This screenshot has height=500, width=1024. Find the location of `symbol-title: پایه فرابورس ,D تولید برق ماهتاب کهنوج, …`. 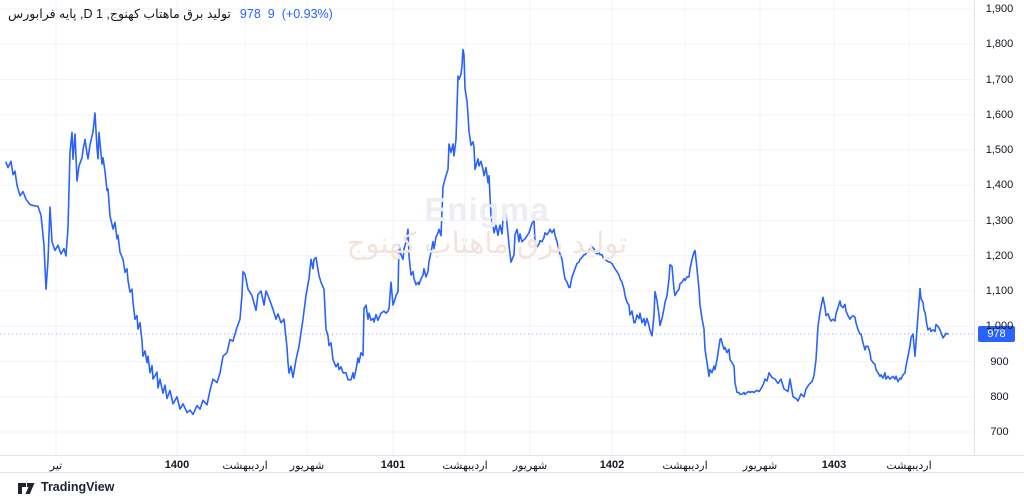

symbol-title: پایه فرابورس ,D تولید برق ماهتاب کهنوج, … is located at coordinates (119, 14).